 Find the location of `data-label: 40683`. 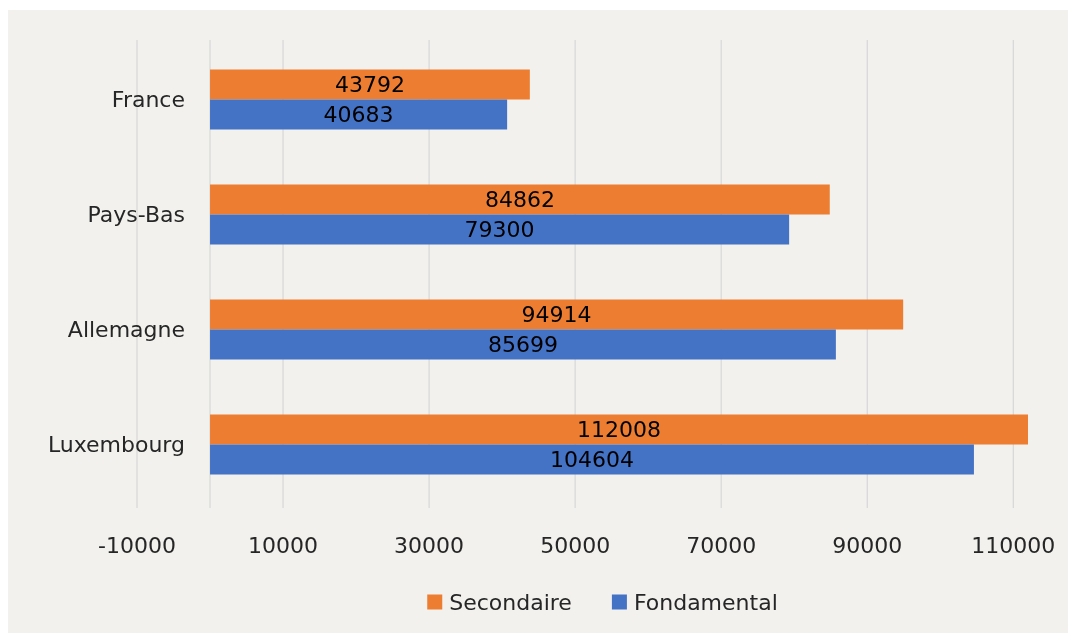

data-label: 40683 is located at coordinates (358, 114).